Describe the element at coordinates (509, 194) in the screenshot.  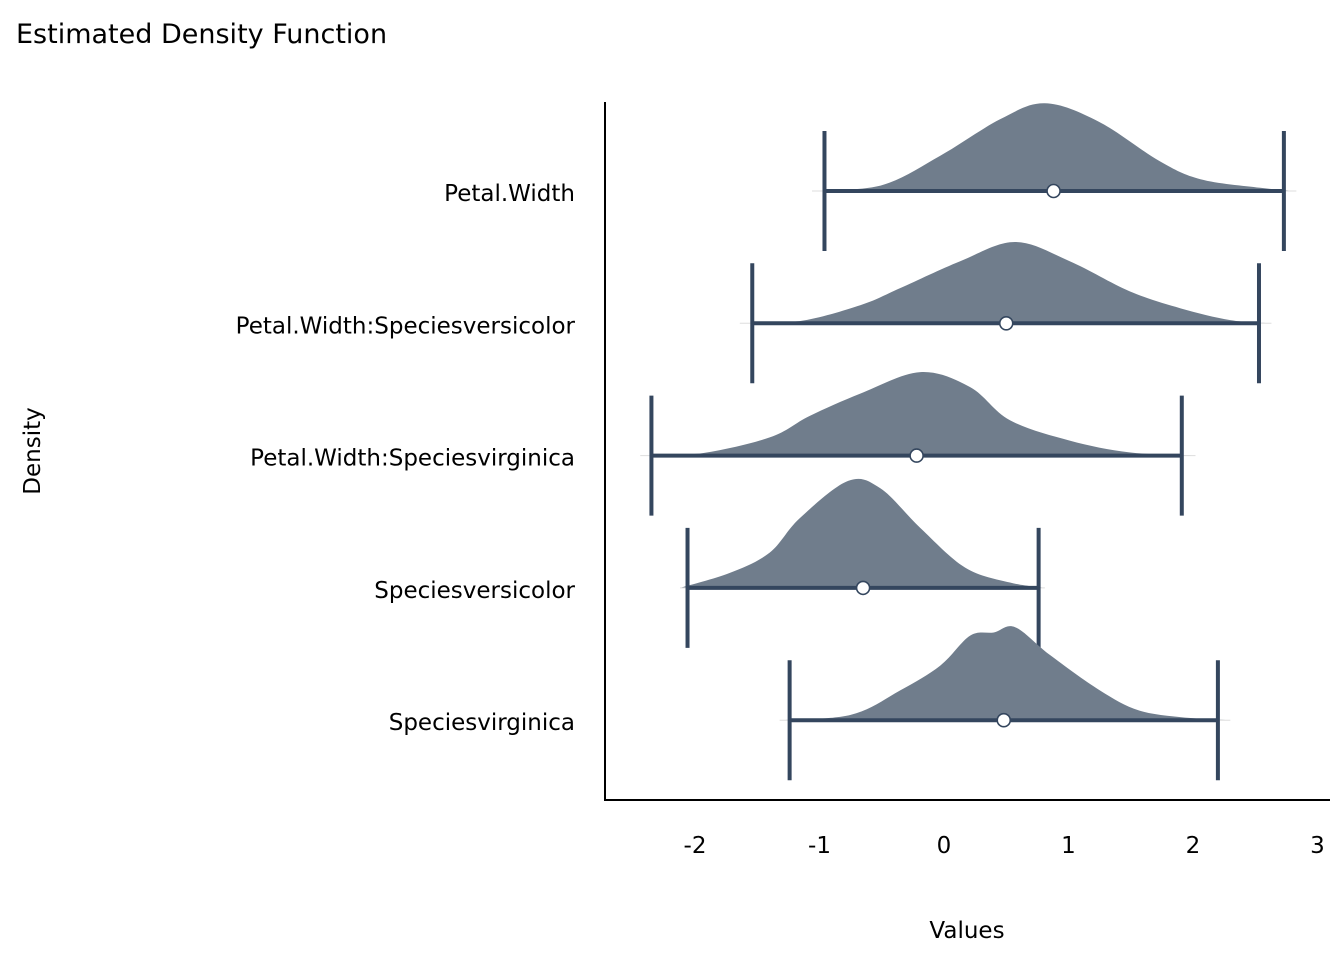
I see `y-tick-label: Petal.Width` at that location.